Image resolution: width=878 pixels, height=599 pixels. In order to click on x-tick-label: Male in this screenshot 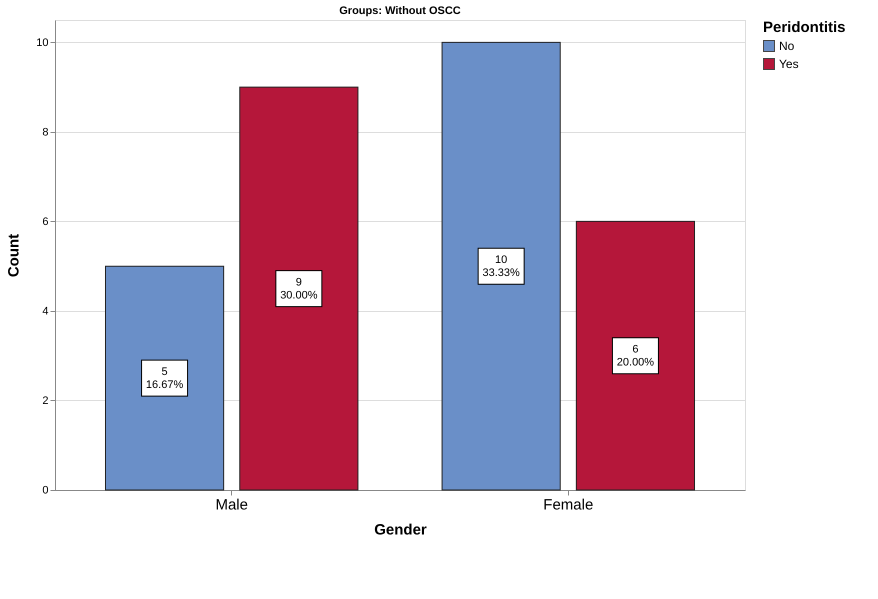, I will do `click(231, 505)`.